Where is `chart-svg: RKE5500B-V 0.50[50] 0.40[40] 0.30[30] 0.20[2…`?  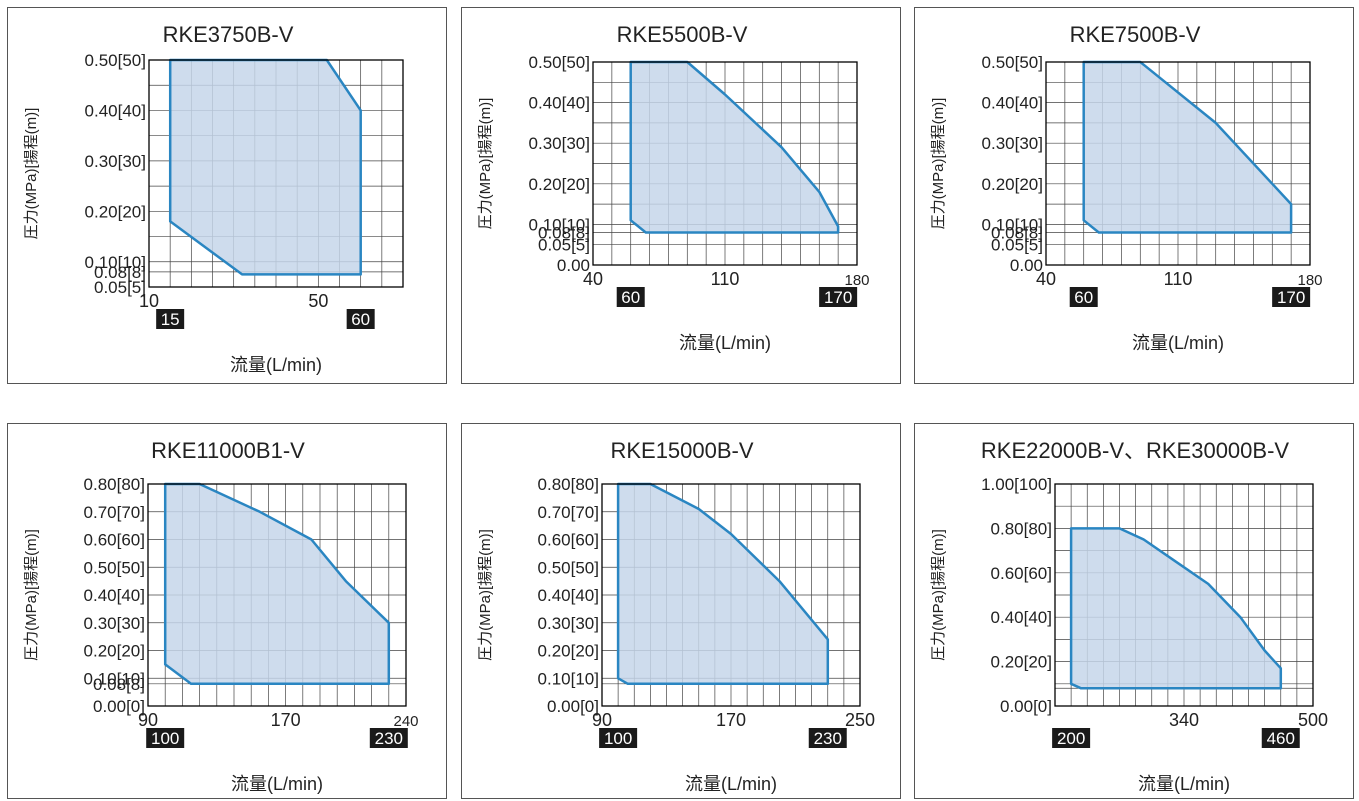 chart-svg: RKE5500B-V 0.50[50] 0.40[40] 0.30[30] 0.20[2… is located at coordinates (673, 187).